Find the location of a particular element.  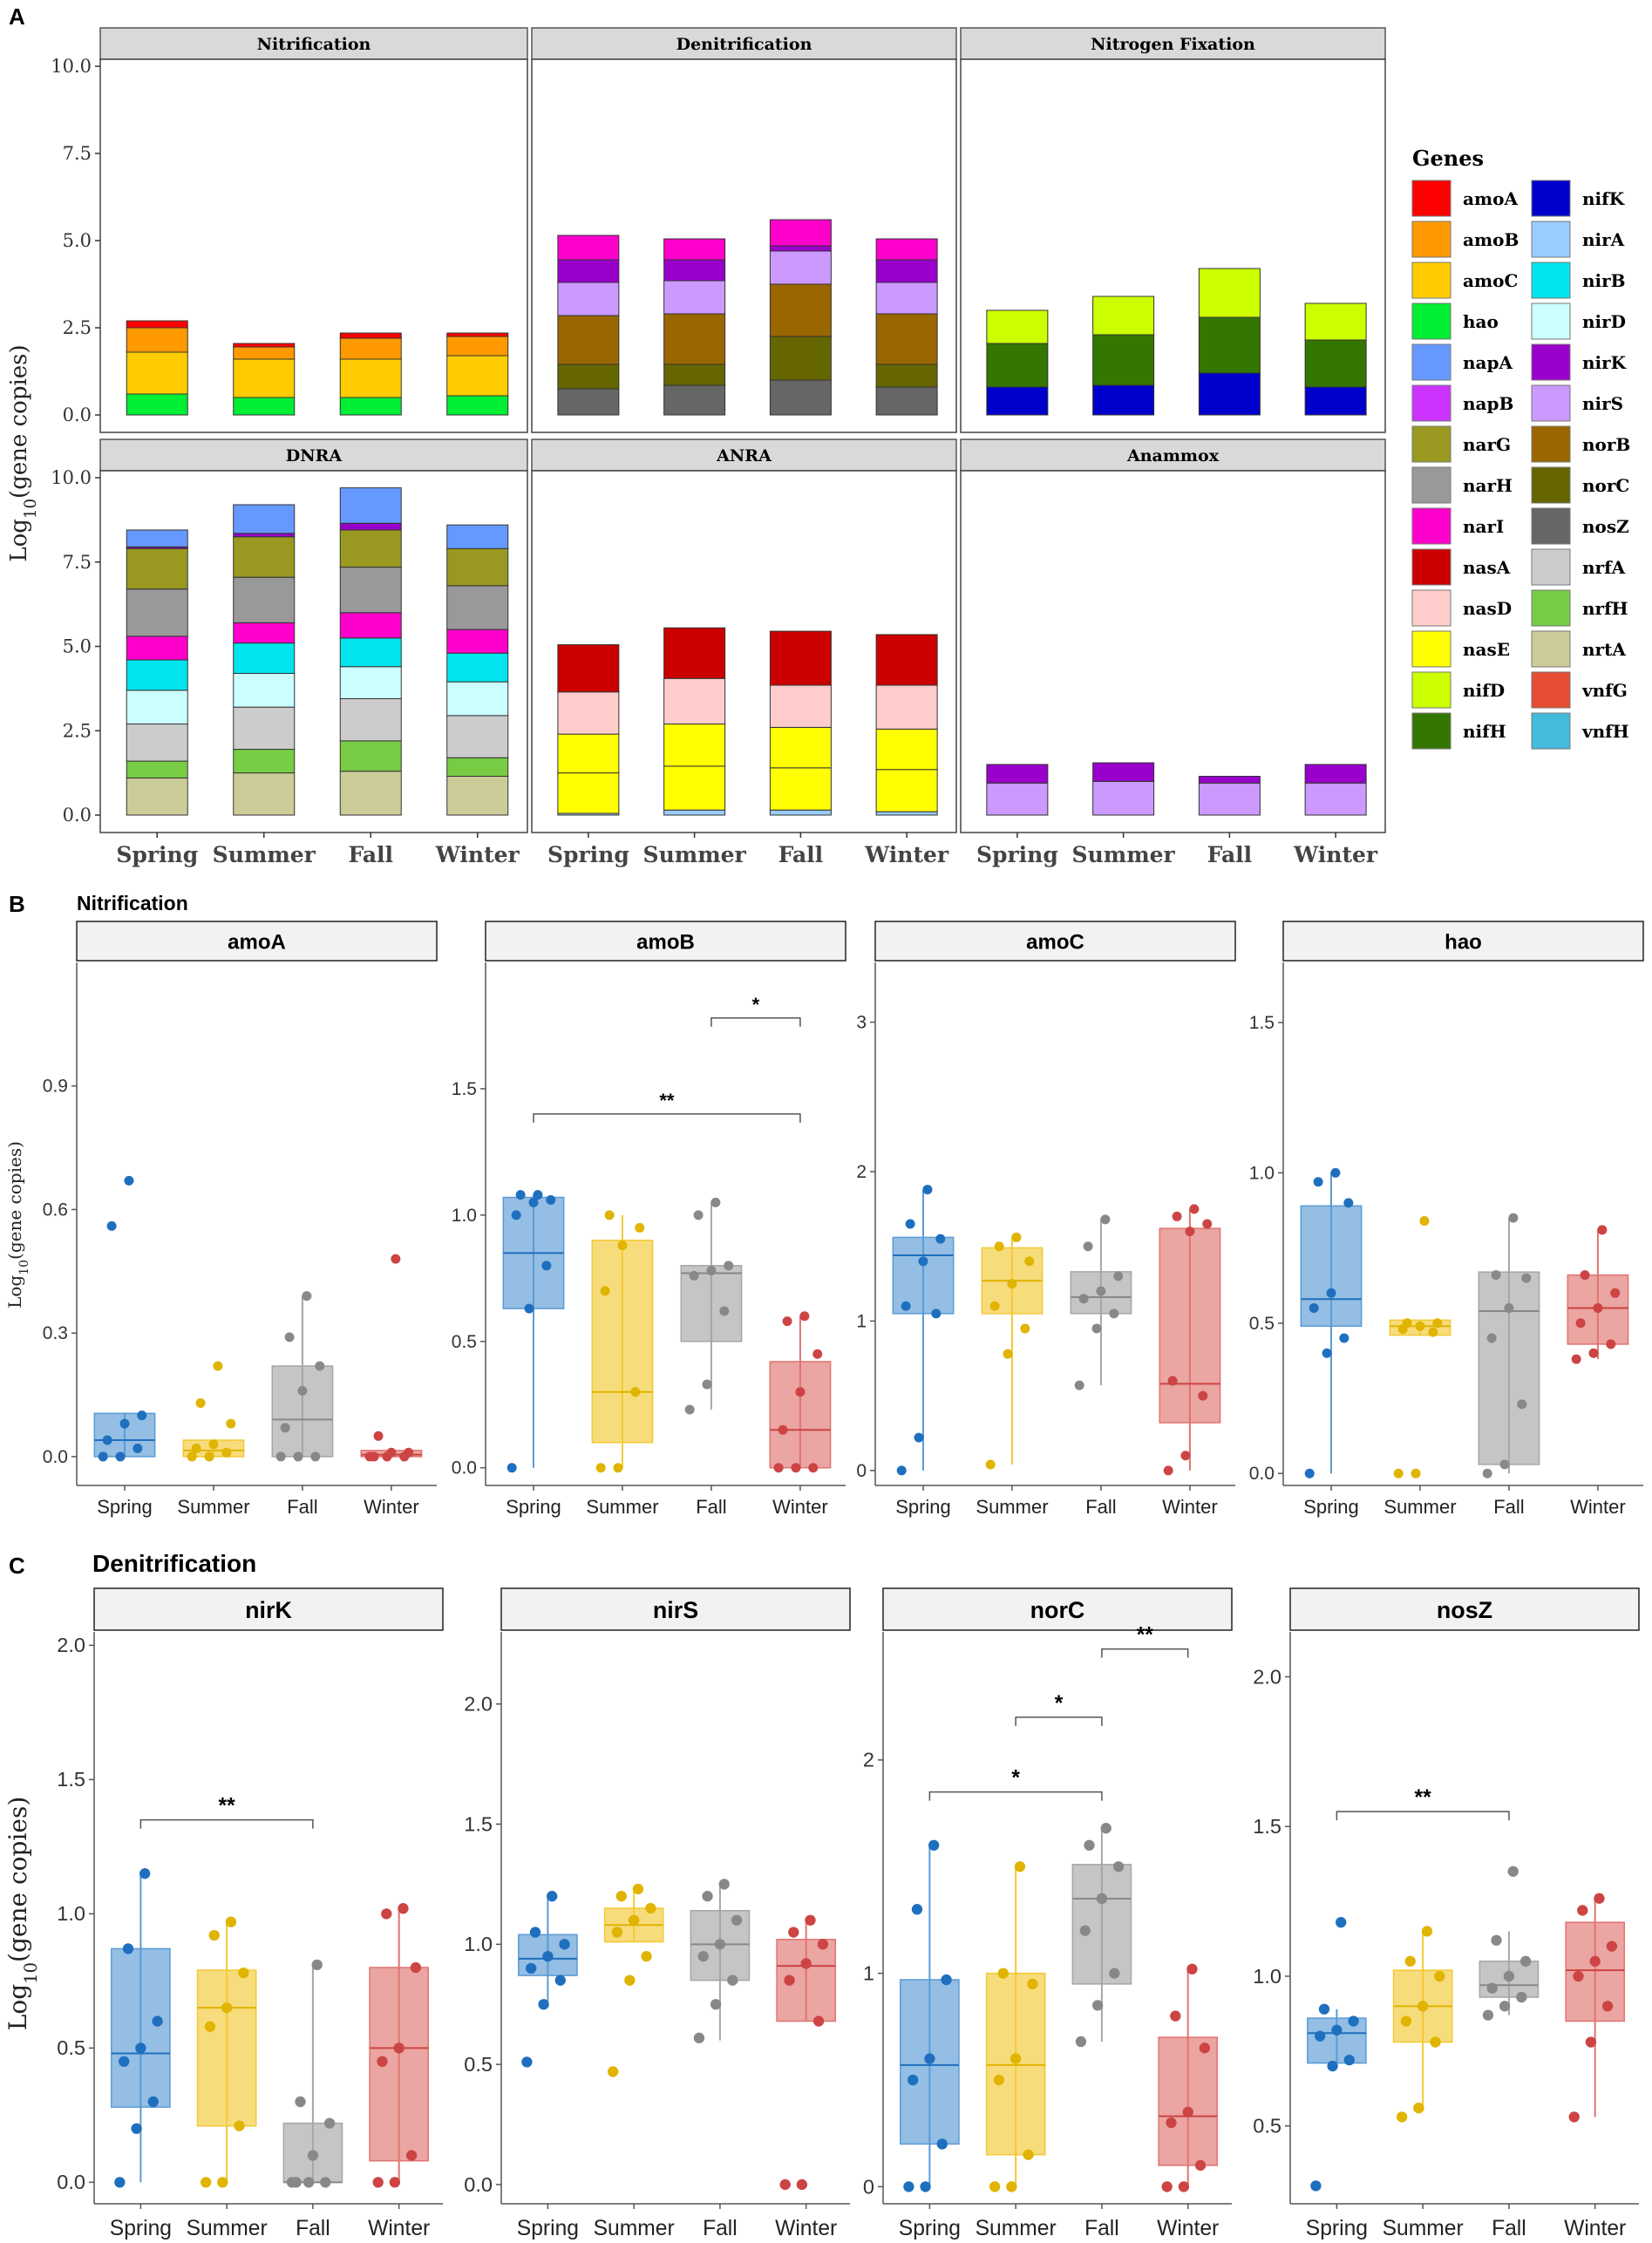

point-amoc-spring is located at coordinates (906, 1306).